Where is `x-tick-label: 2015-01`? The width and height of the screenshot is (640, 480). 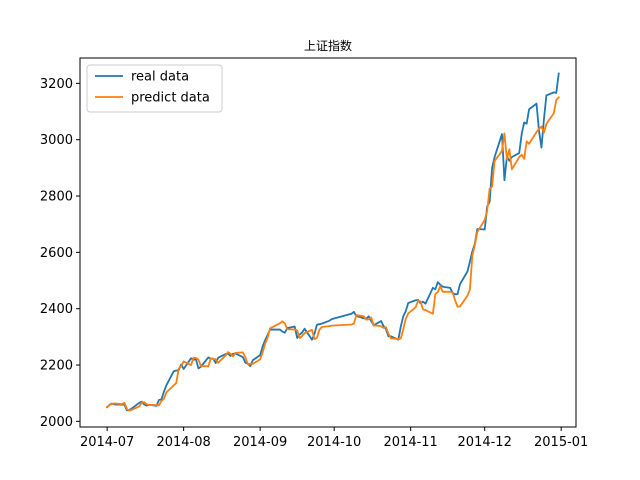 x-tick-label: 2015-01 is located at coordinates (561, 442).